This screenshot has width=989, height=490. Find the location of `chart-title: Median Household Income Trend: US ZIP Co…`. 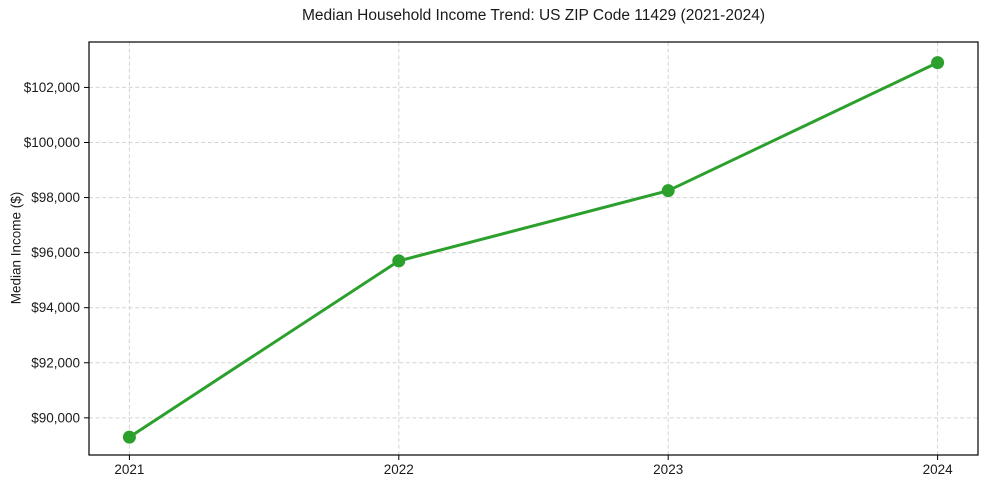

chart-title: Median Household Income Trend: US ZIP Co… is located at coordinates (533, 15).